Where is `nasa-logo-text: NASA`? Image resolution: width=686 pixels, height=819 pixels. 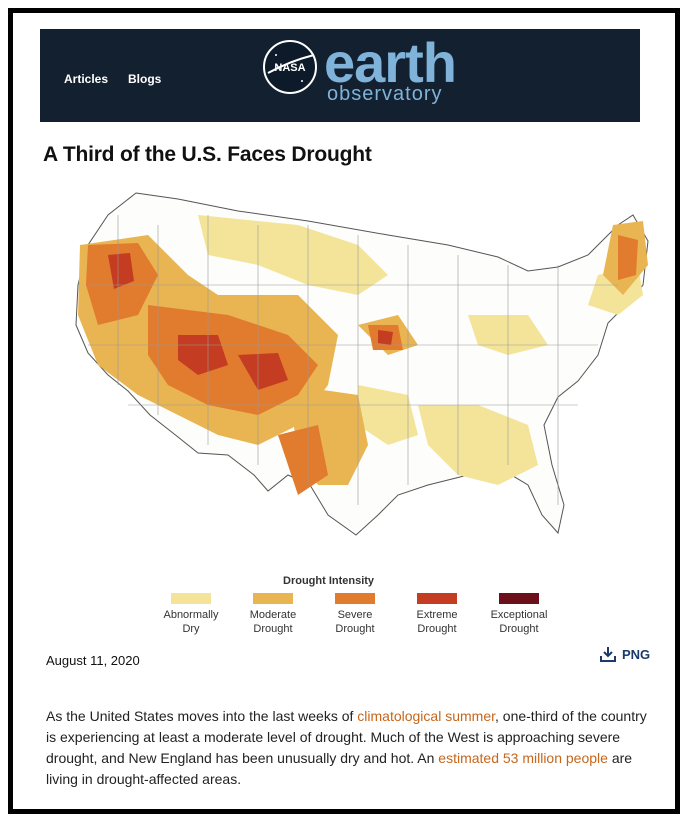 nasa-logo-text: NASA is located at coordinates (289, 68).